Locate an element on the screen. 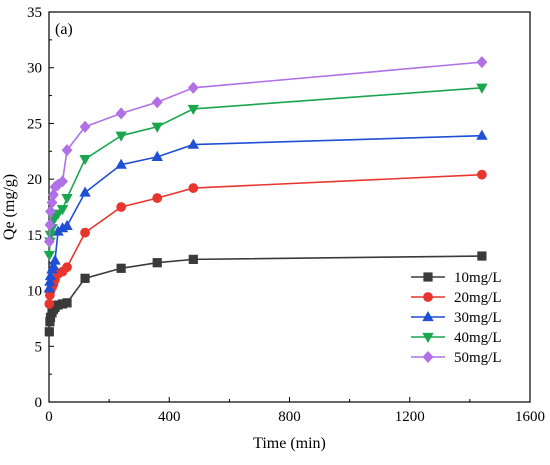  x-axis-title: Time (min) is located at coordinates (289, 443).